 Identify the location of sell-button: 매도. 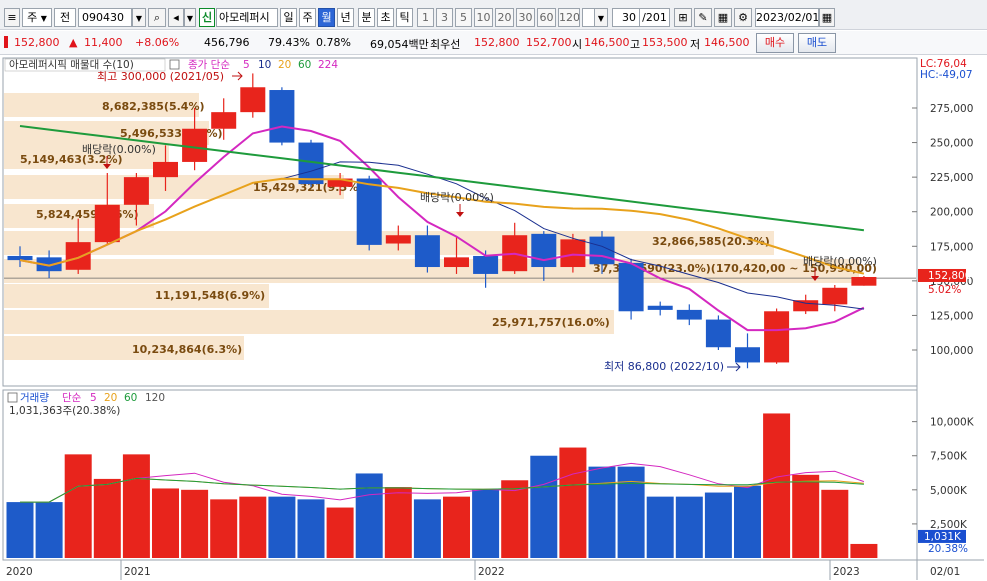
(817, 43).